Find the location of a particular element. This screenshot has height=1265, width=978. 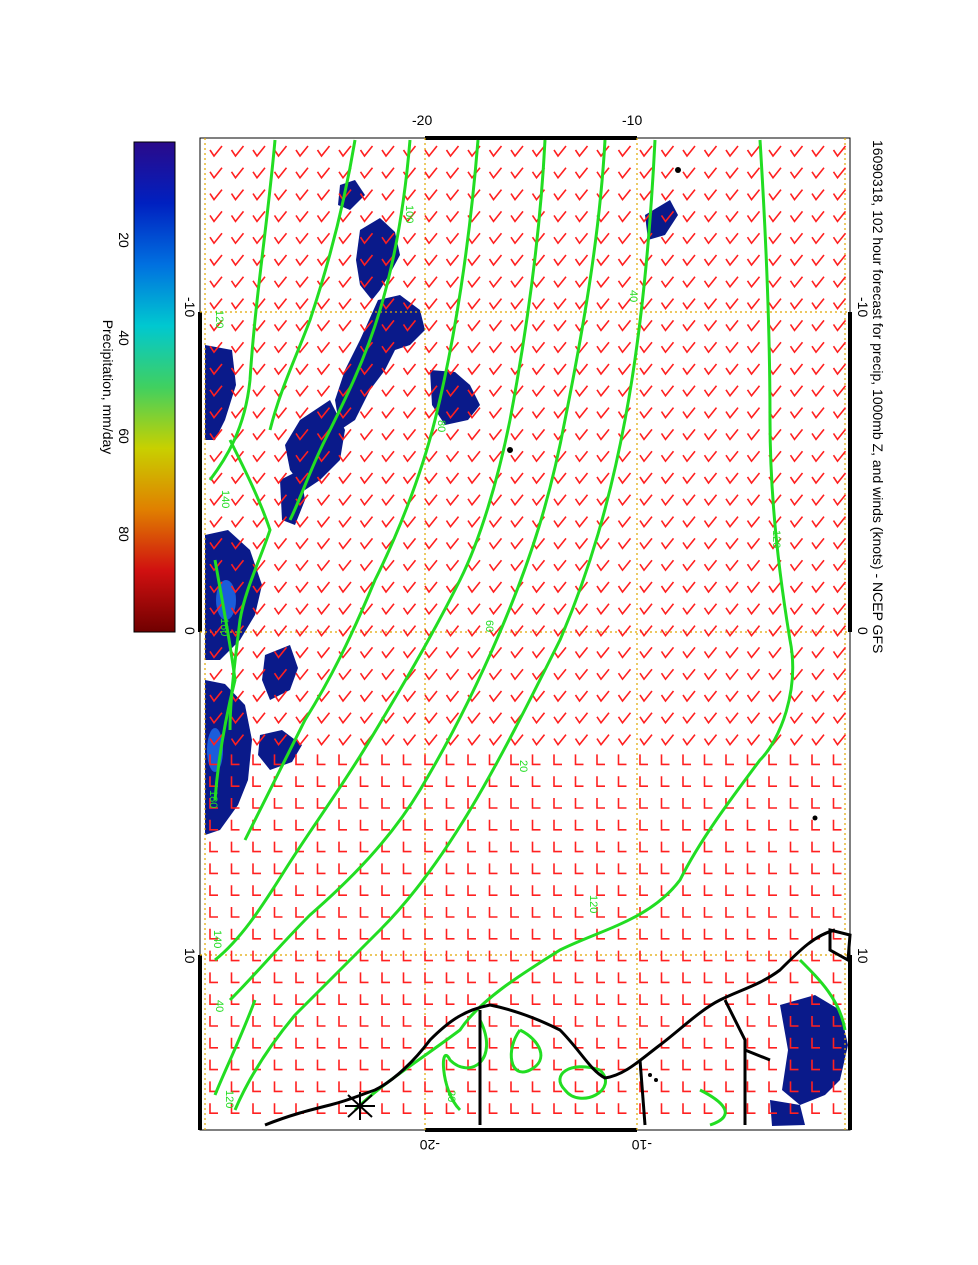

island is located at coordinates (678, 170).